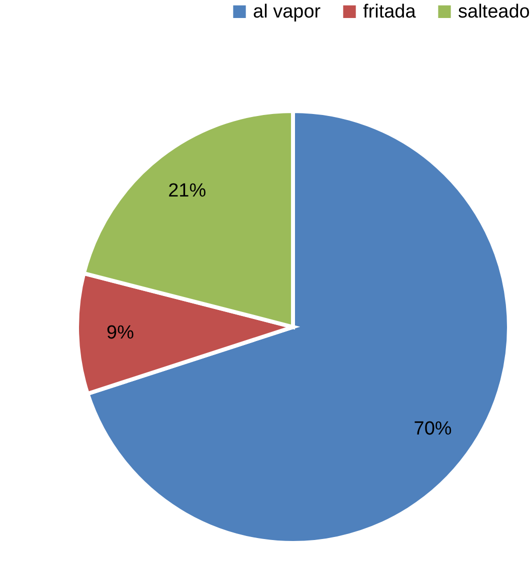 Image resolution: width=532 pixels, height=563 pixels. Describe the element at coordinates (433, 429) in the screenshot. I see `data-label: 70%` at that location.